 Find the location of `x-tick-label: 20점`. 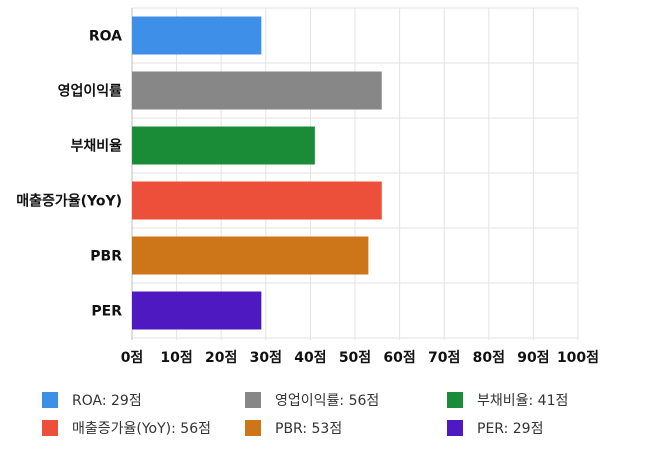

x-tick-label: 20점 is located at coordinates (221, 357).